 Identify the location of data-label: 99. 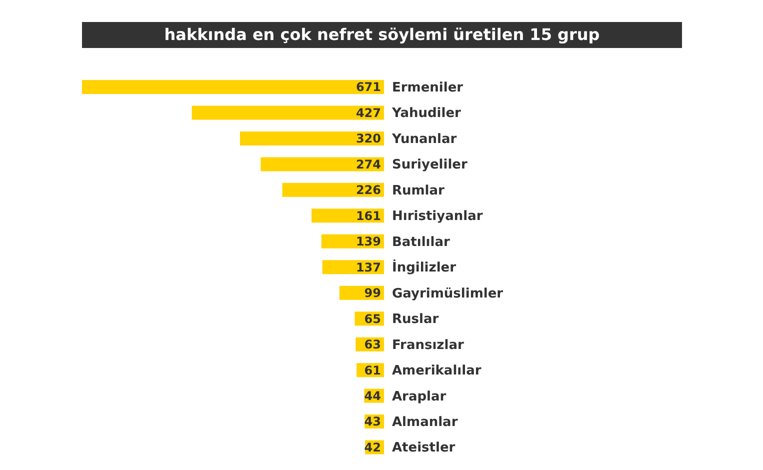
(372, 293).